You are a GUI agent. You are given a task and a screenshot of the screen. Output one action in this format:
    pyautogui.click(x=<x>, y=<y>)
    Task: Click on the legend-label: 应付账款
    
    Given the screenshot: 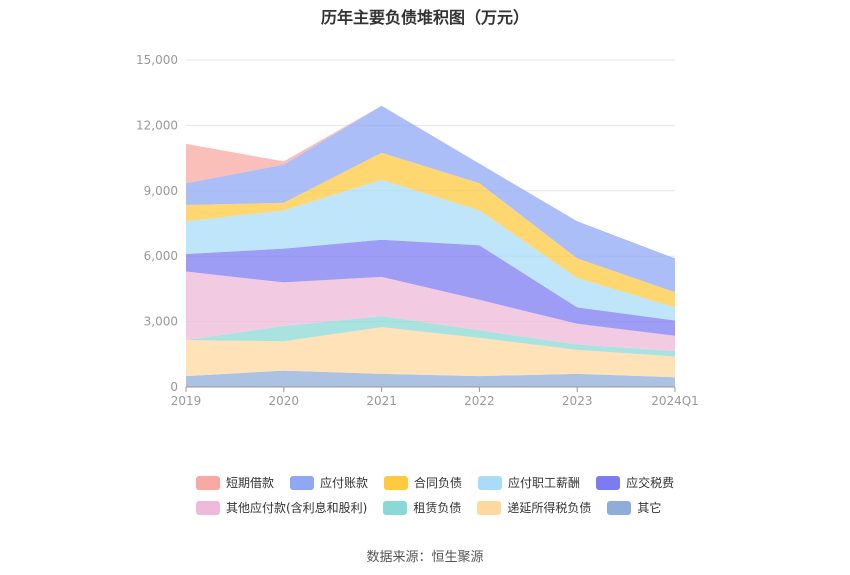 What is the action you would take?
    pyautogui.click(x=344, y=483)
    